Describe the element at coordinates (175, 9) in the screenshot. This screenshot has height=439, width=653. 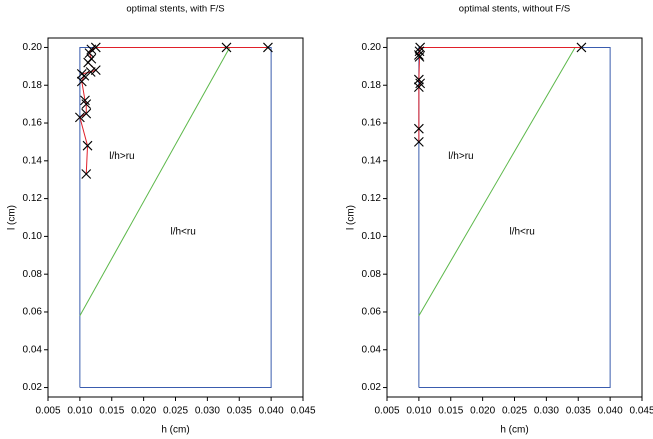
I see `chart-title: optimal stents, with F/S` at that location.